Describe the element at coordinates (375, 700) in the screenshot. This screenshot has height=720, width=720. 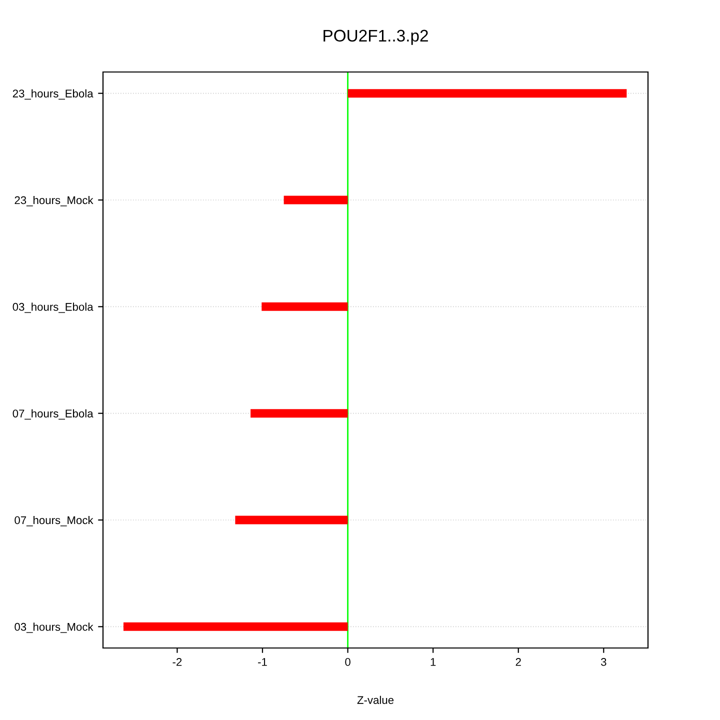
I see `x-axis-title: Z-value` at that location.